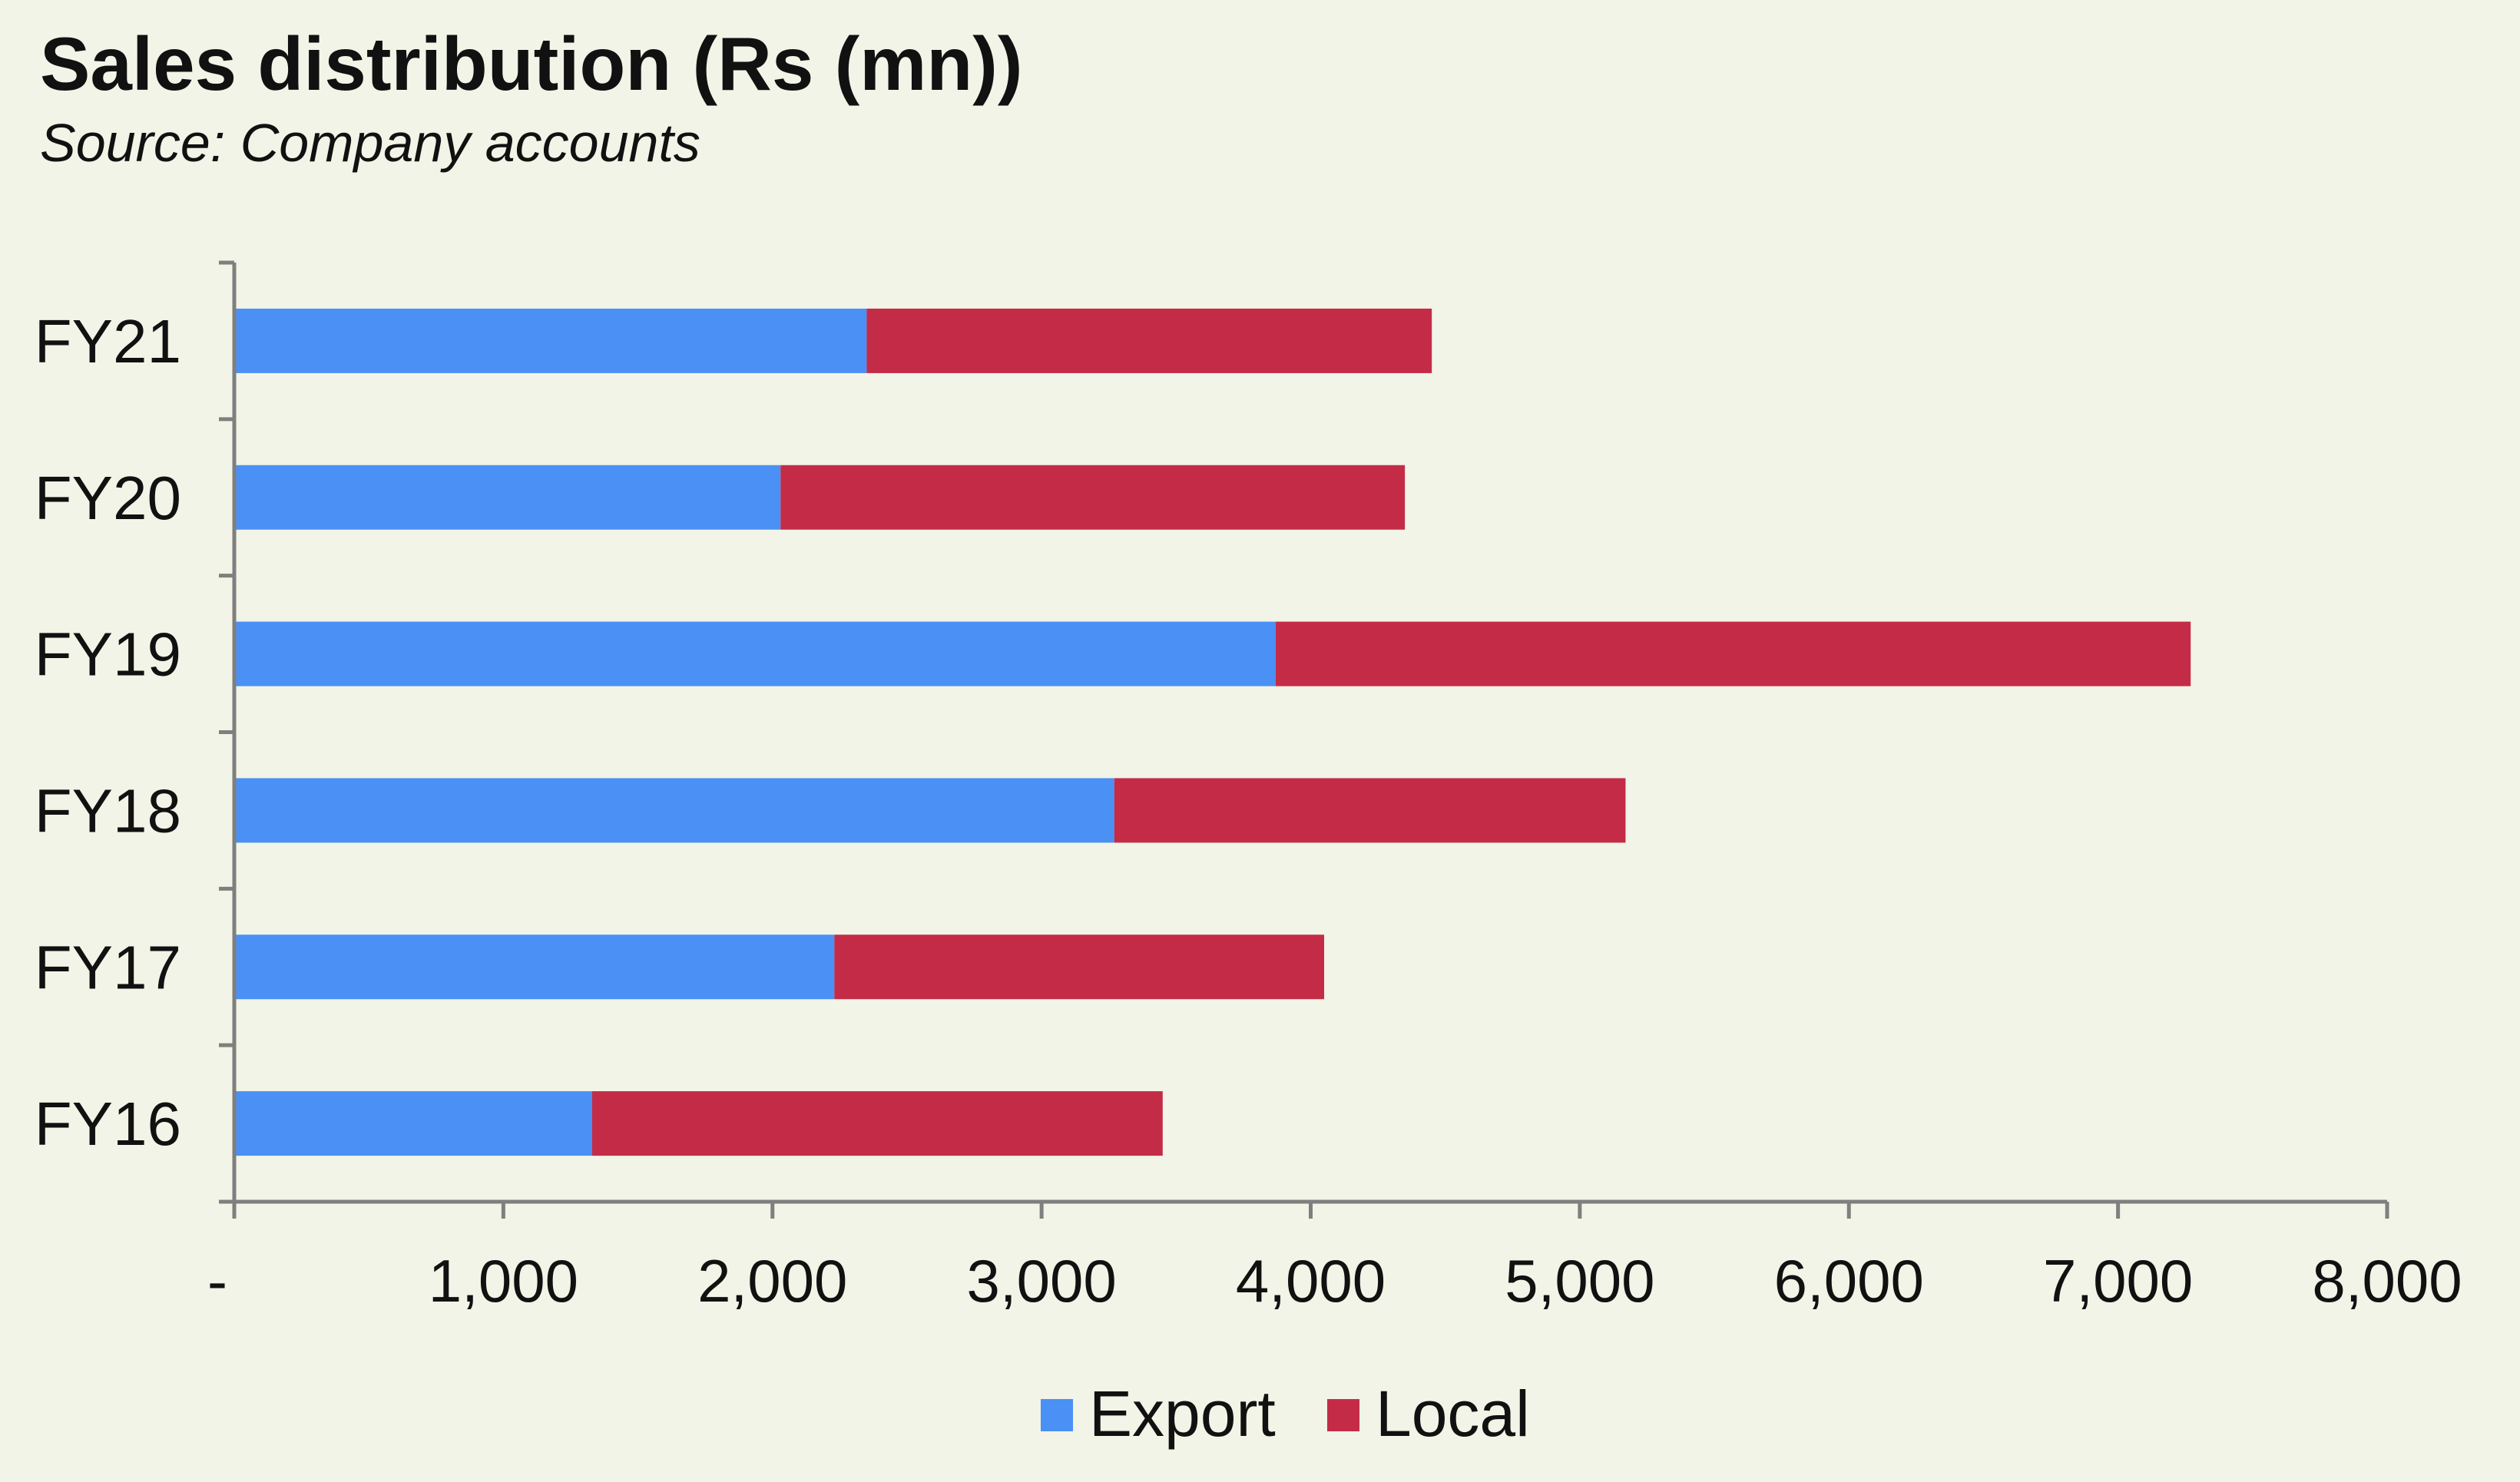  I want to click on y-tick-label-fy20: FY20, so click(108, 498).